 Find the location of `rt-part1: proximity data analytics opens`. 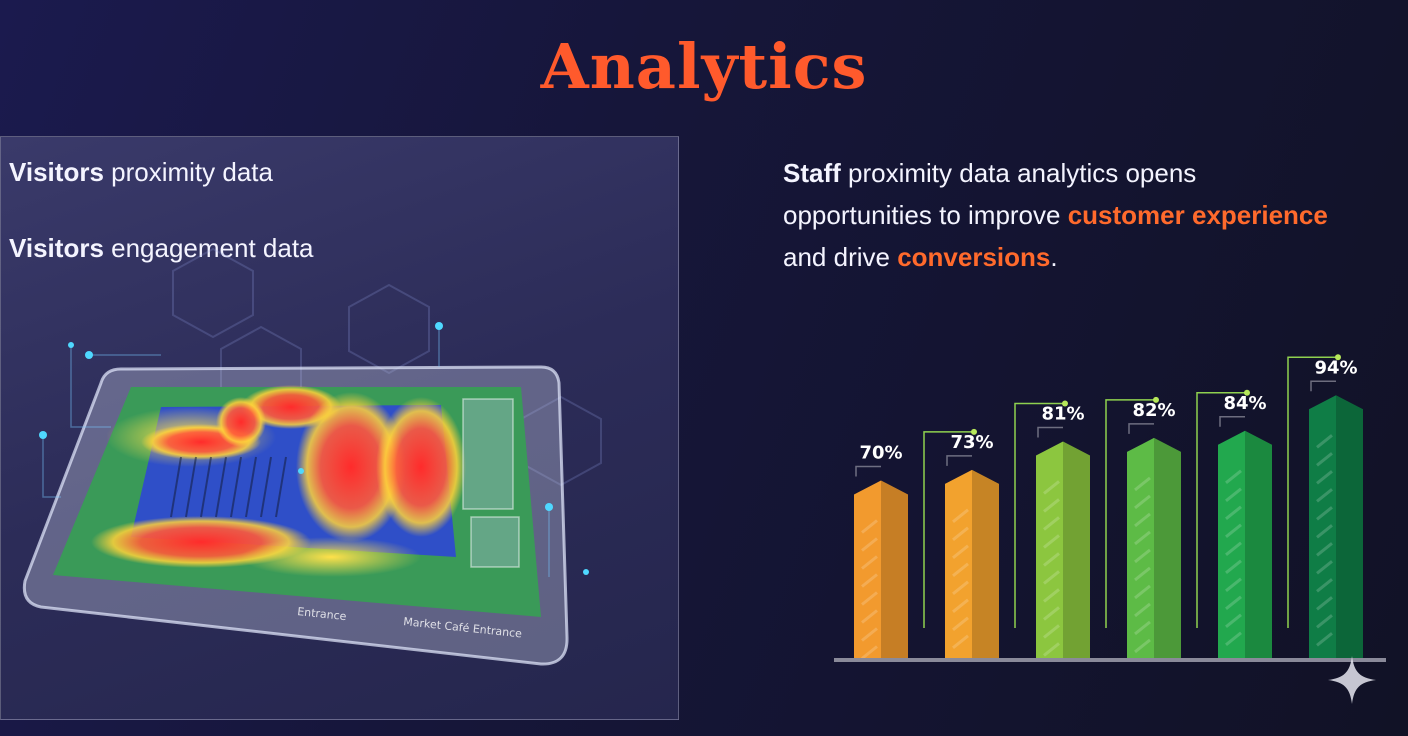

rt-part1: proximity data analytics opens is located at coordinates (1018, 173).